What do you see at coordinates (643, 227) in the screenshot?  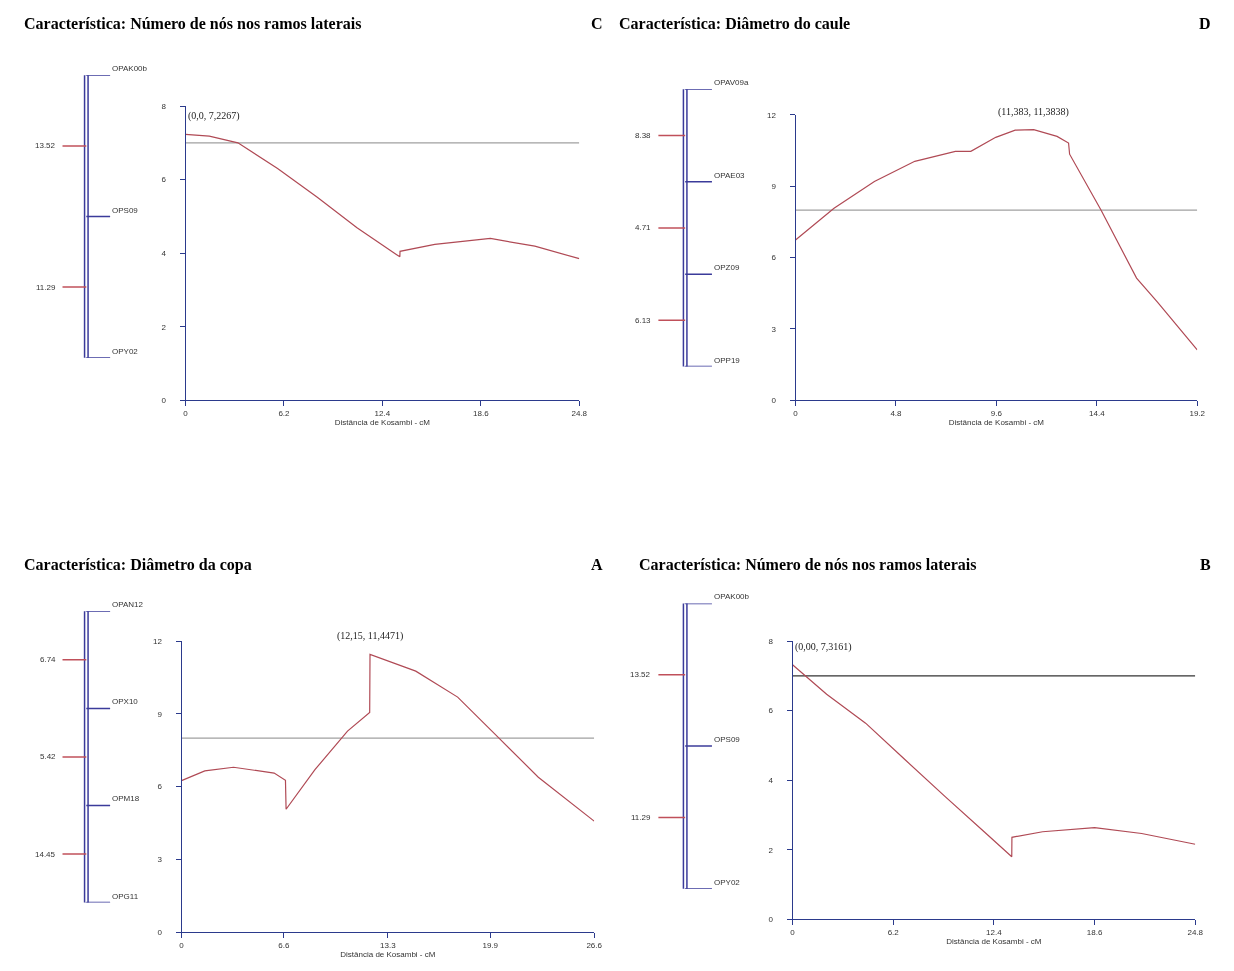 I see `text: 4.71` at bounding box center [643, 227].